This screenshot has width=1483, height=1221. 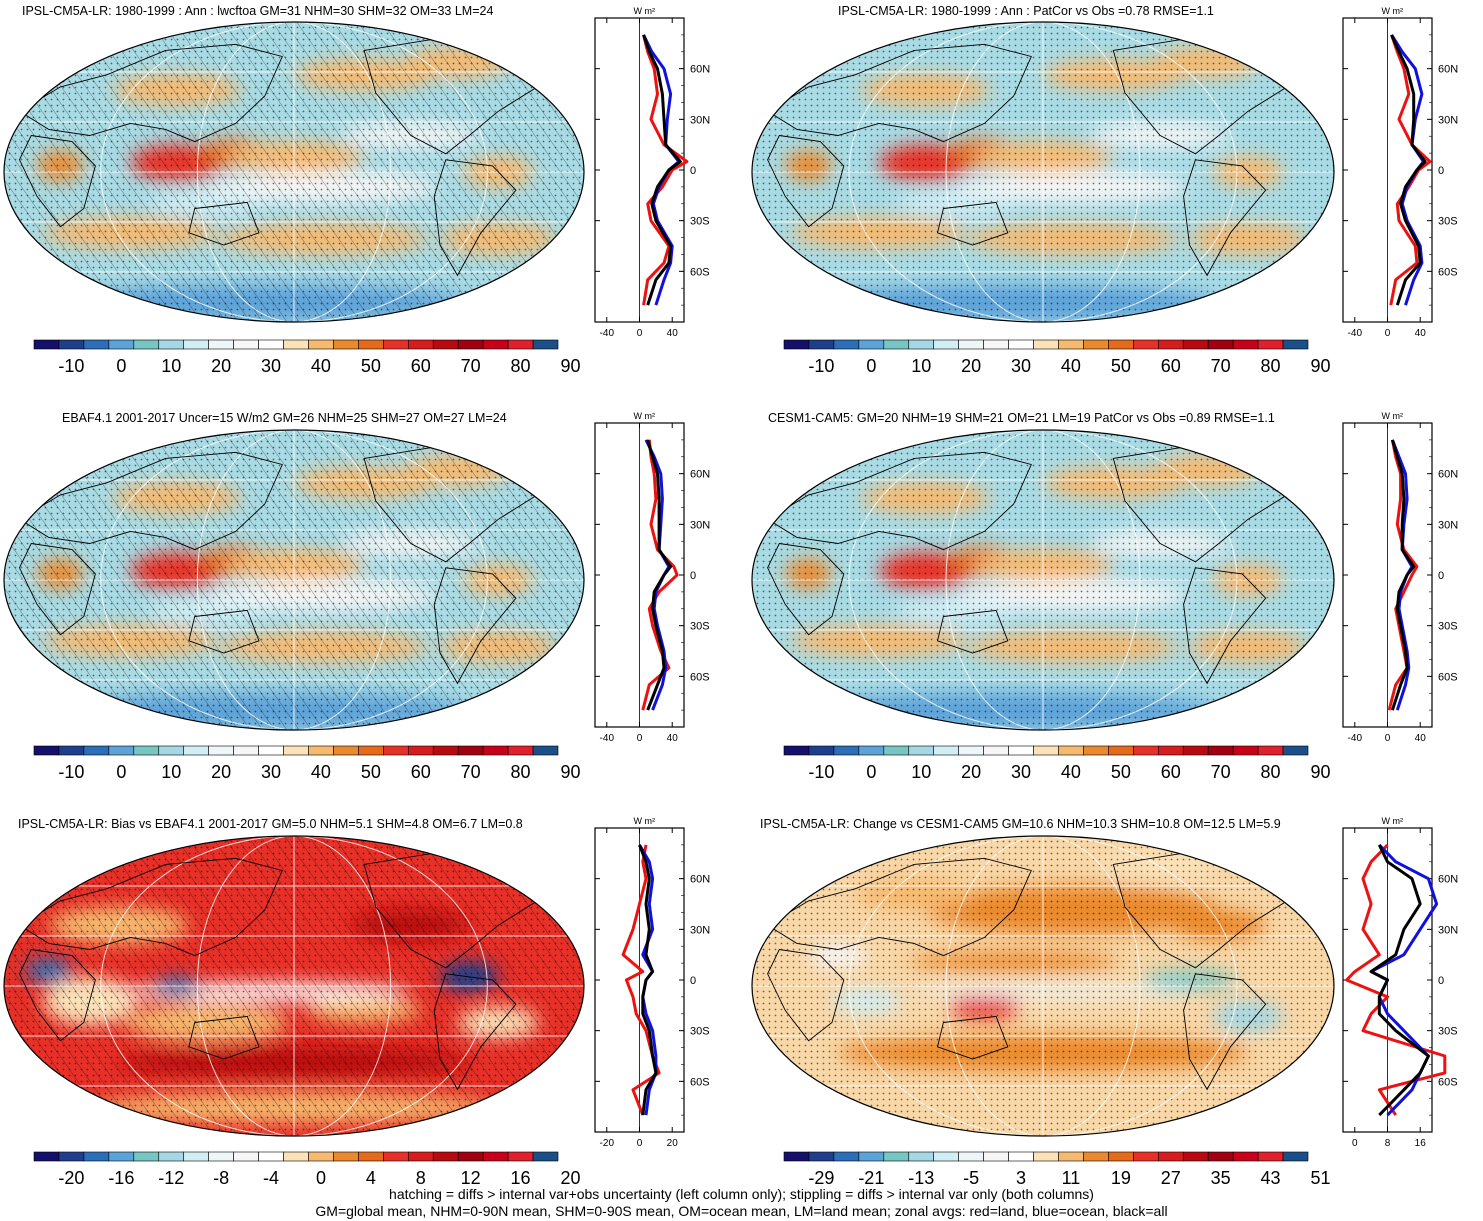 What do you see at coordinates (1448, 70) in the screenshot?
I see `latitude-tick-label: 60N` at bounding box center [1448, 70].